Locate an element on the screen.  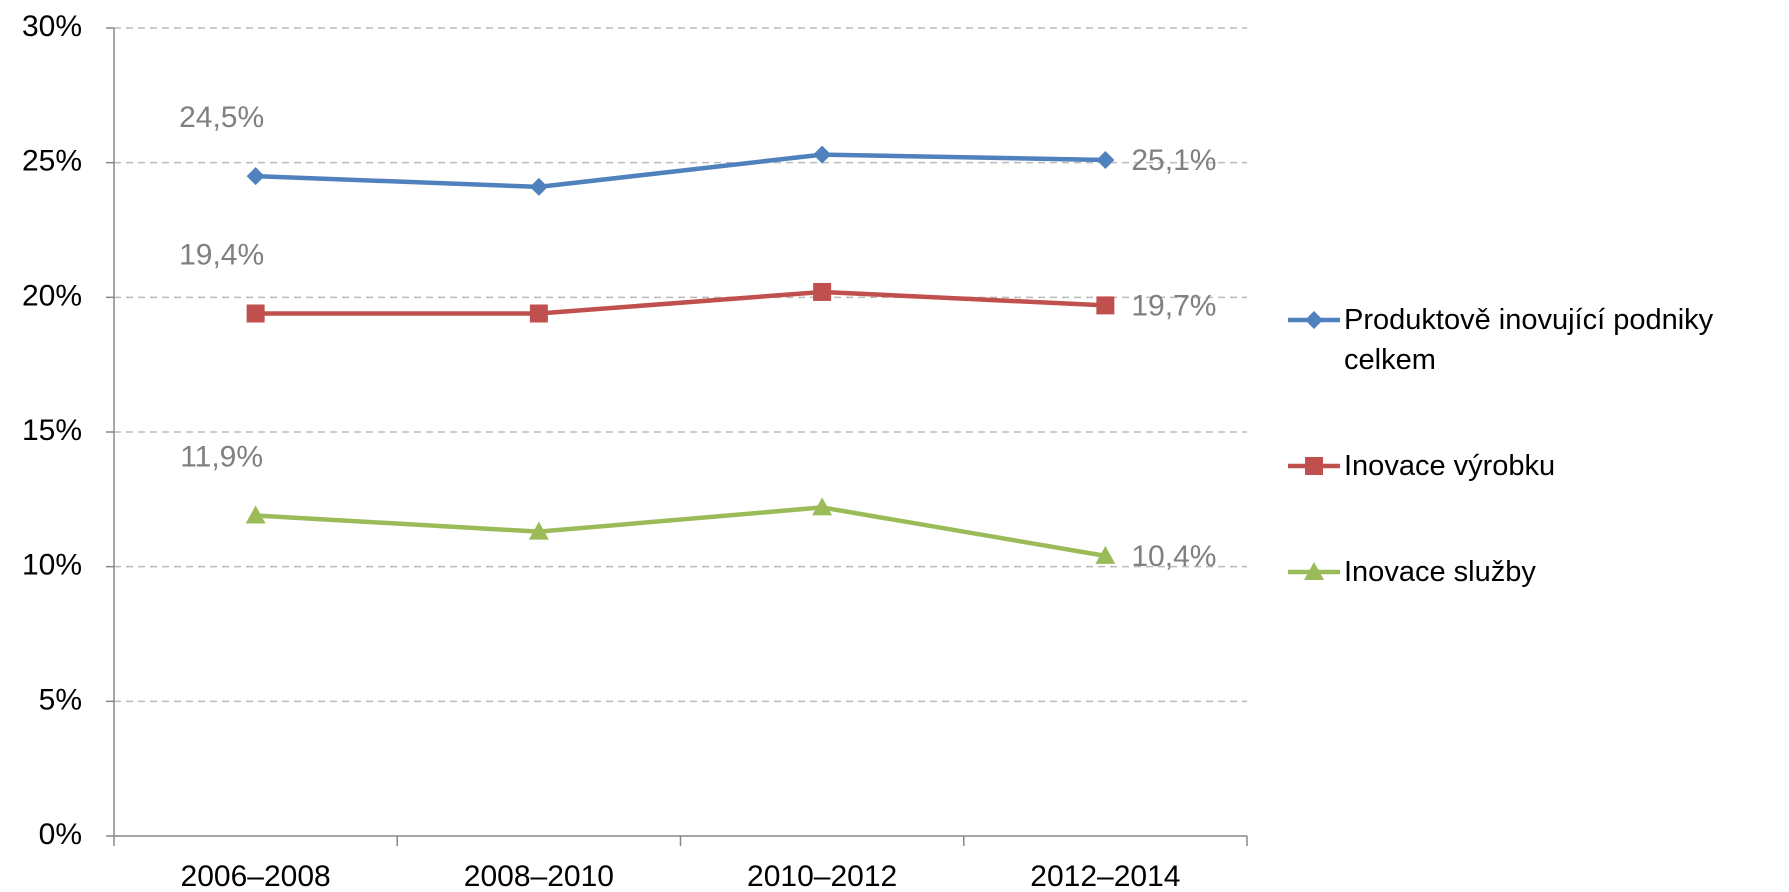
y-tick-label: 25% is located at coordinates (52, 161).